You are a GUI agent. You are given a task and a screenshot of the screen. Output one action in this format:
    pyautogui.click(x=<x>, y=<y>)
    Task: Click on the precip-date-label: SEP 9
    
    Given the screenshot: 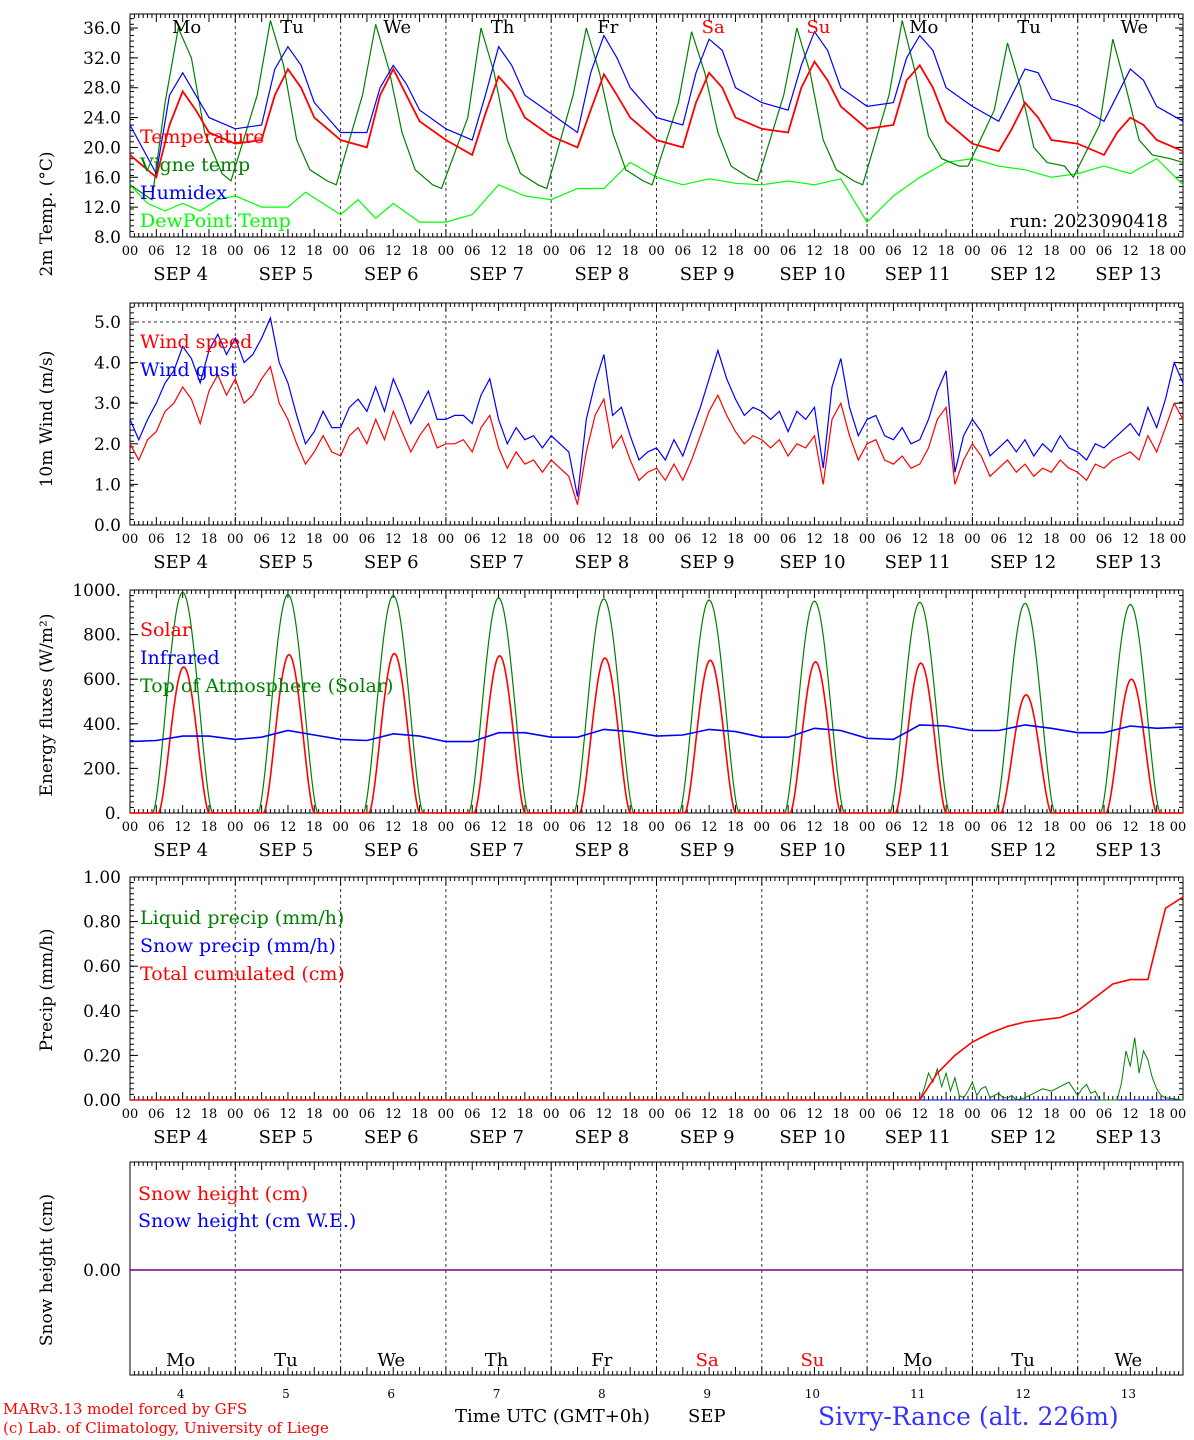 What is the action you would take?
    pyautogui.click(x=707, y=1137)
    